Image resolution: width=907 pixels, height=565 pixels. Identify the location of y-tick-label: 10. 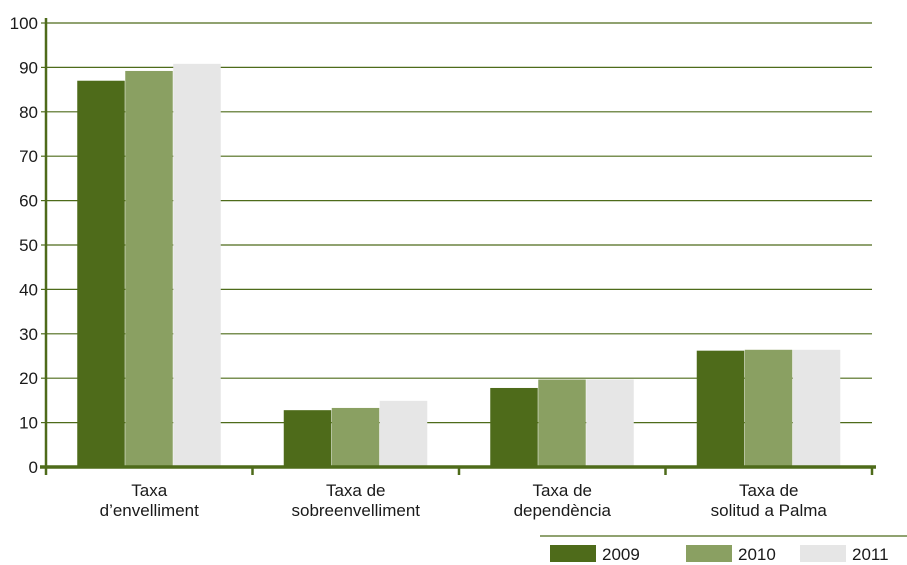
(28, 423).